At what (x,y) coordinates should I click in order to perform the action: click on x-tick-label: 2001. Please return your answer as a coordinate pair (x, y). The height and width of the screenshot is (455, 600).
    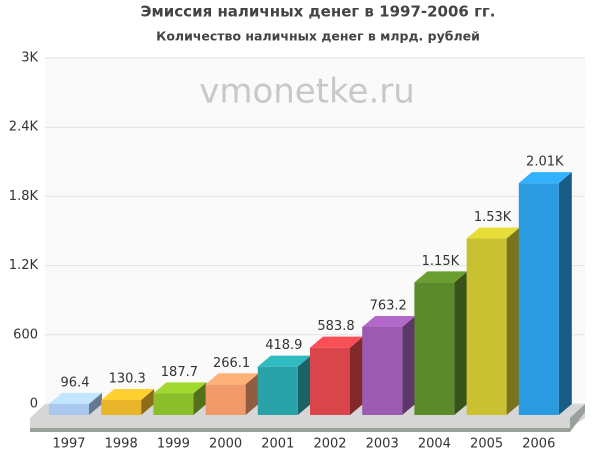
    Looking at the image, I should click on (277, 444).